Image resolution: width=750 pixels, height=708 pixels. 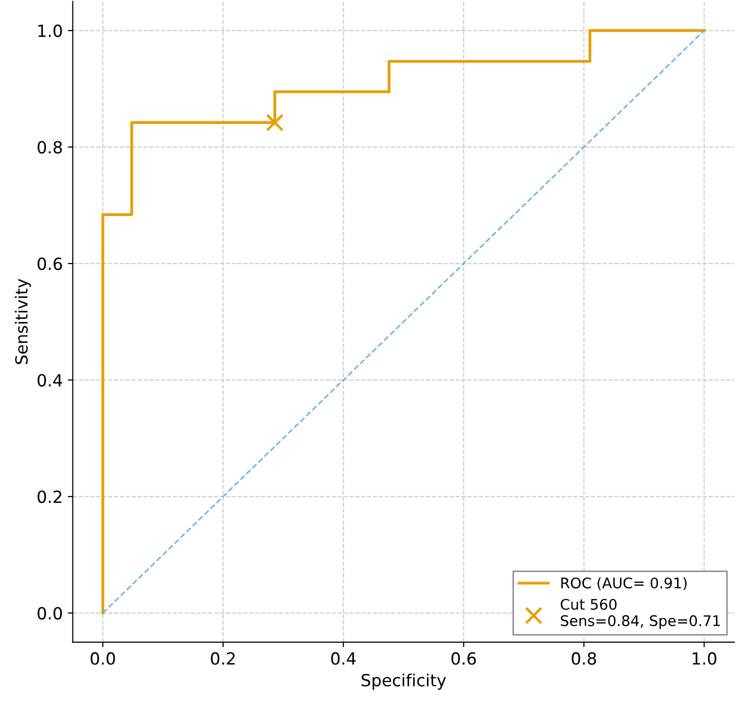 I want to click on legend-label: Cut 560 Sens=0.84, Spe=0.71, so click(x=640, y=614).